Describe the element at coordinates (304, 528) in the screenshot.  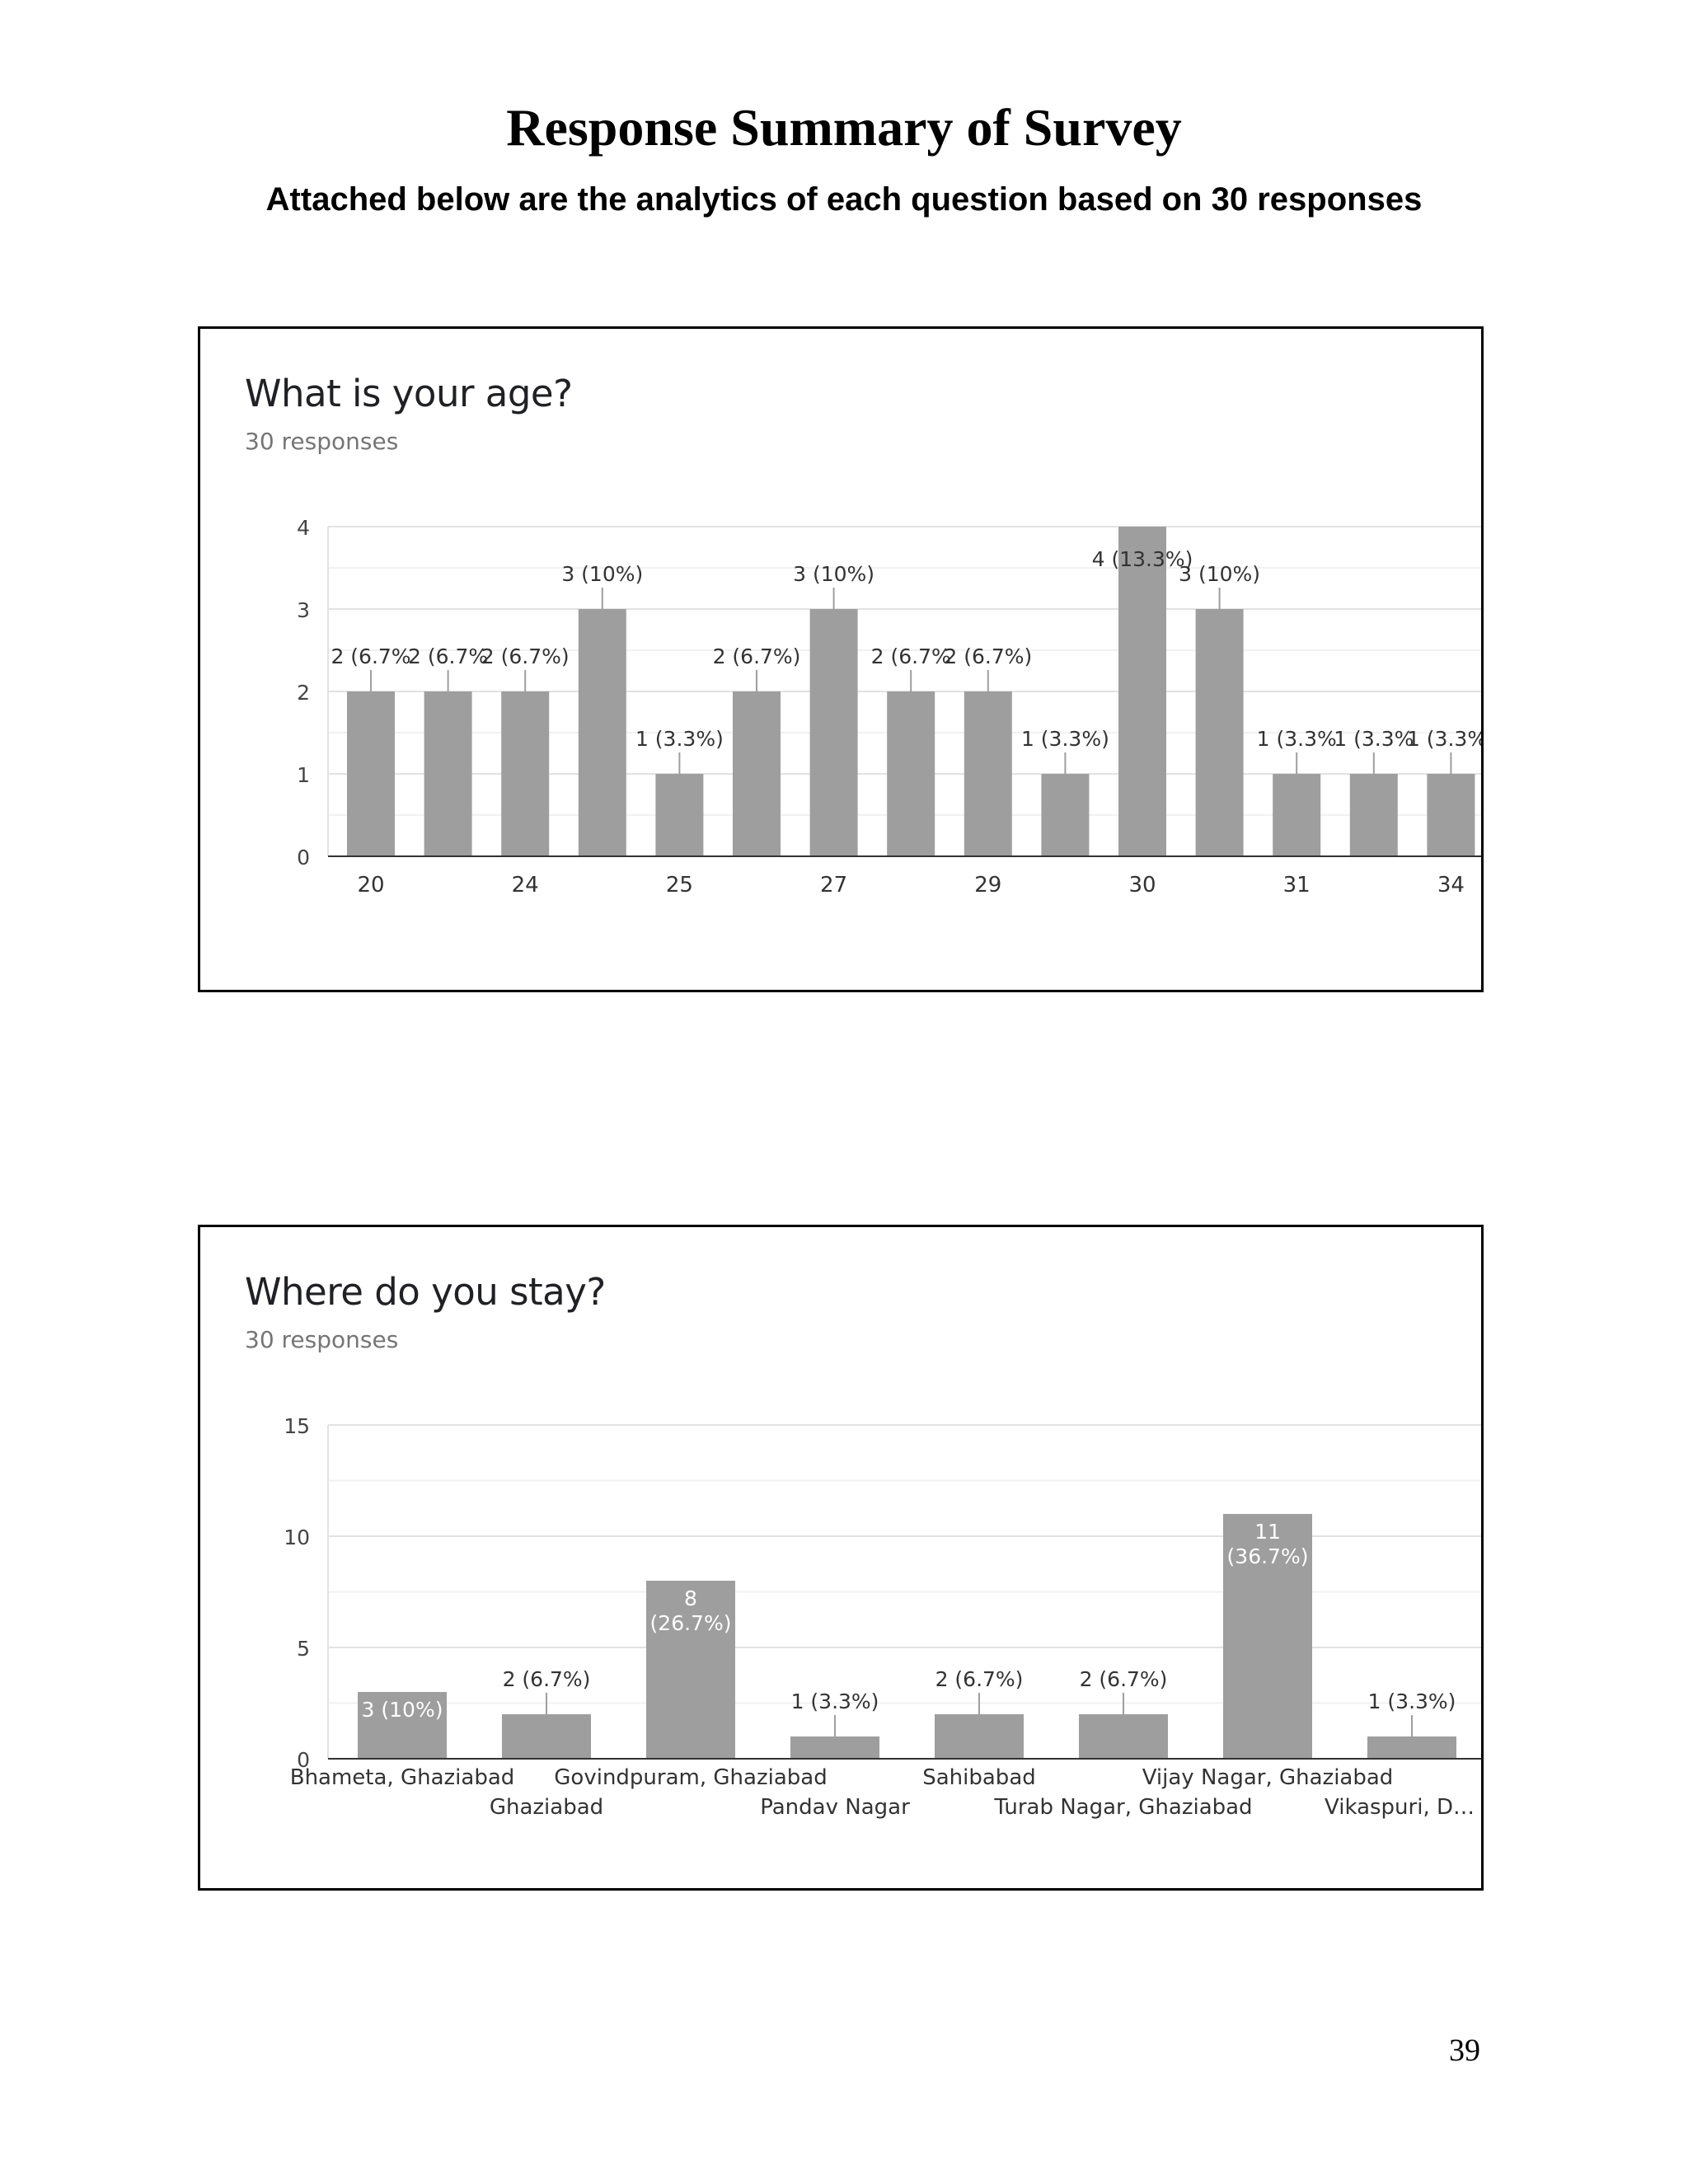
I see `y-tick-label: 4` at that location.